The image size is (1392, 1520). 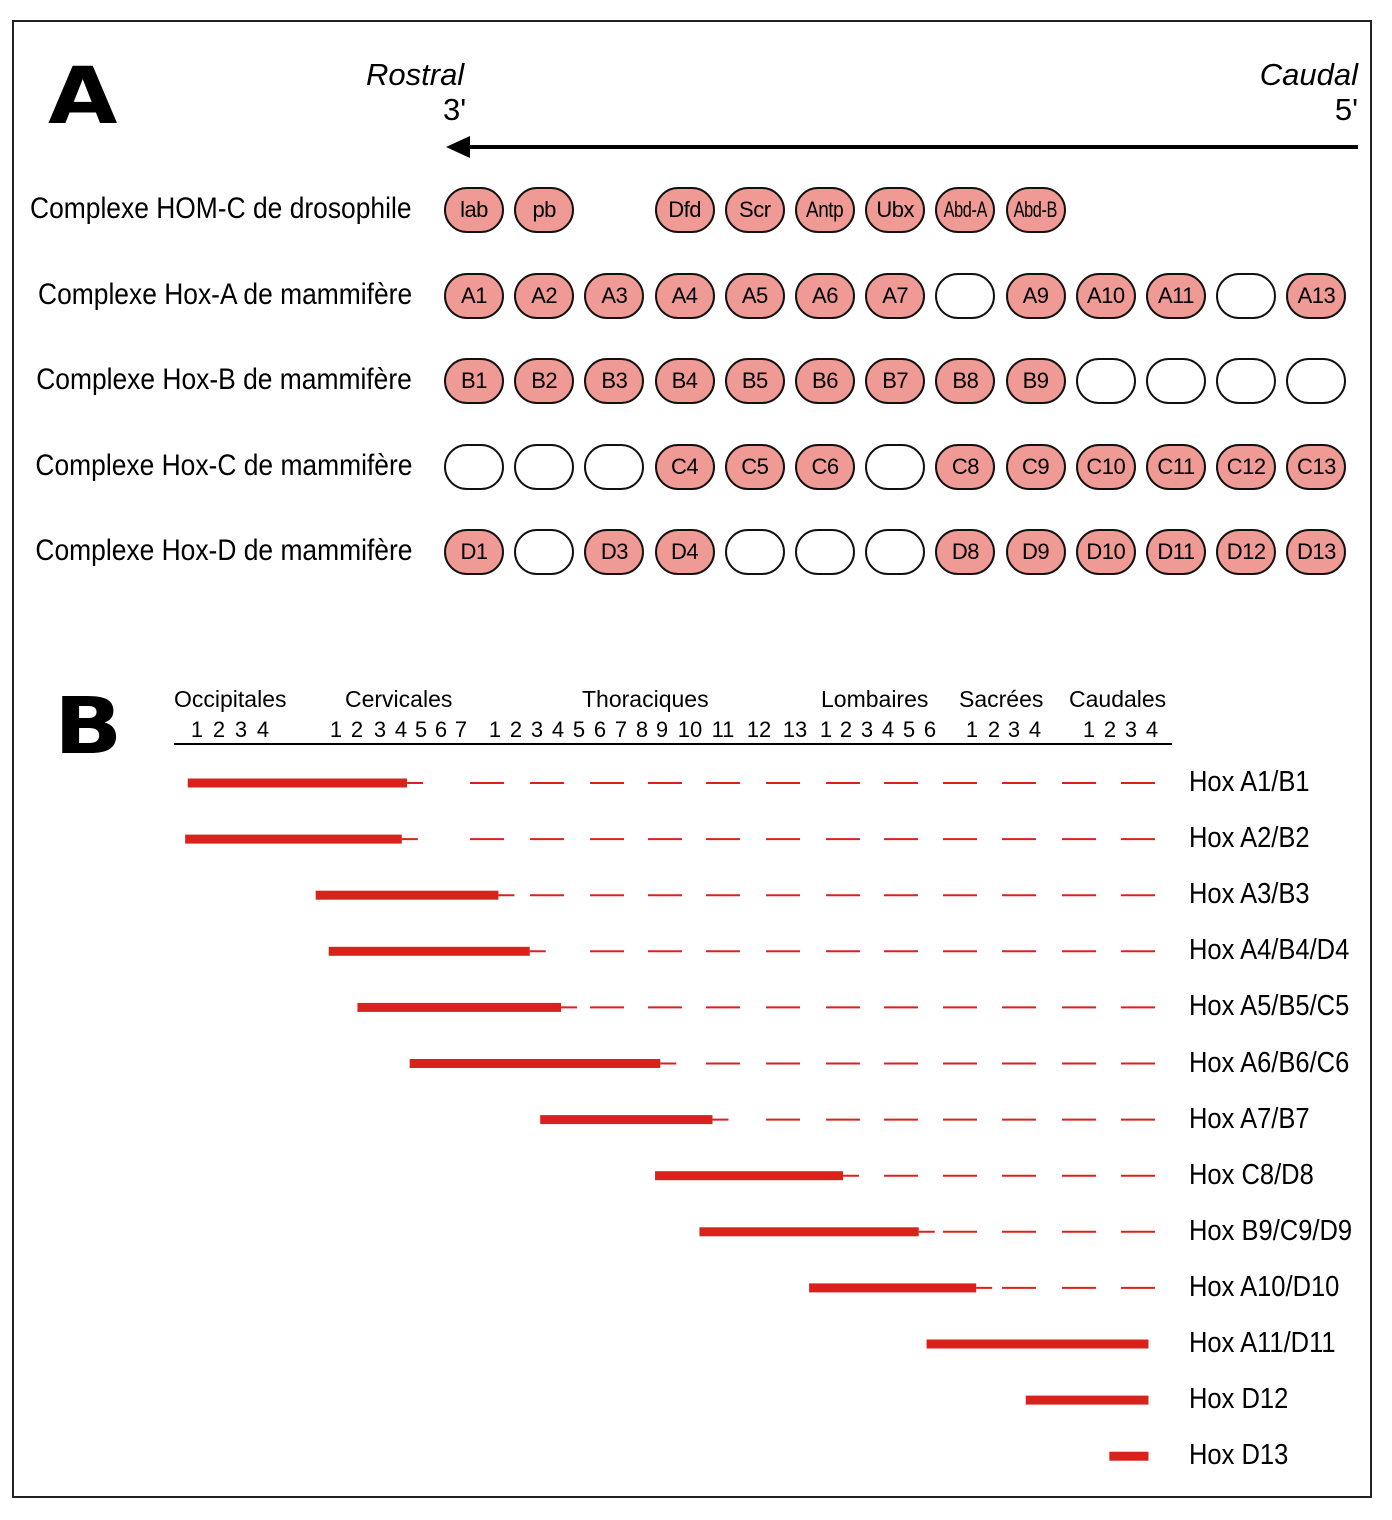 I want to click on gene-b2: B2, so click(x=544, y=381).